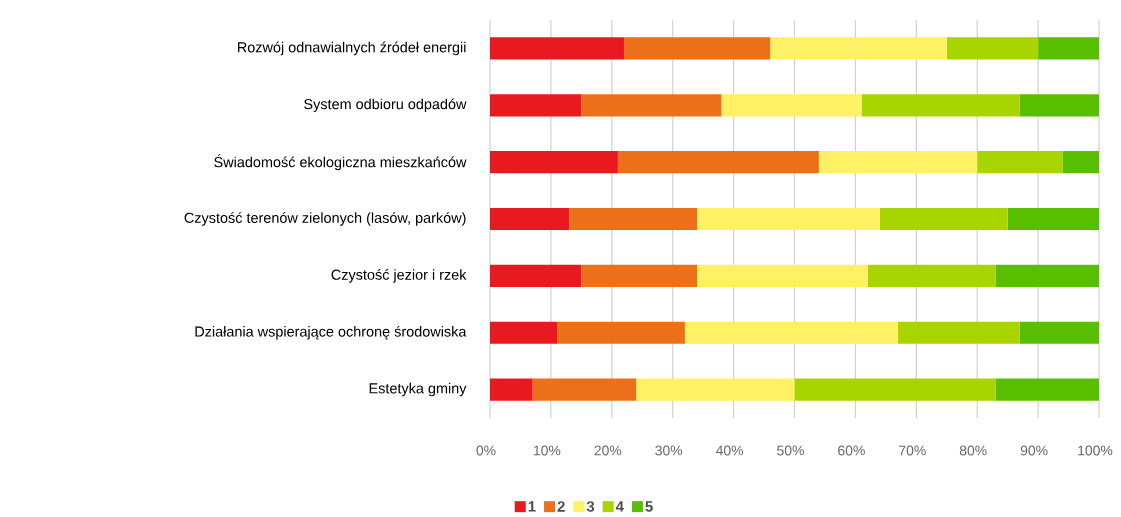  What do you see at coordinates (561, 506) in the screenshot?
I see `legend-label: 2` at bounding box center [561, 506].